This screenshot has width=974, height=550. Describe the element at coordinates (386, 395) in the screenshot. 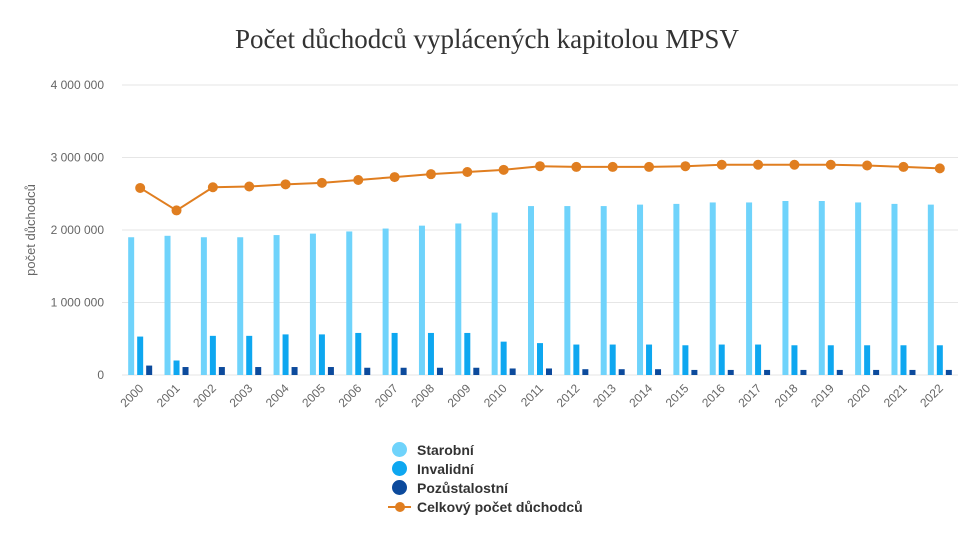

I see `x-tick-label: 2007` at that location.